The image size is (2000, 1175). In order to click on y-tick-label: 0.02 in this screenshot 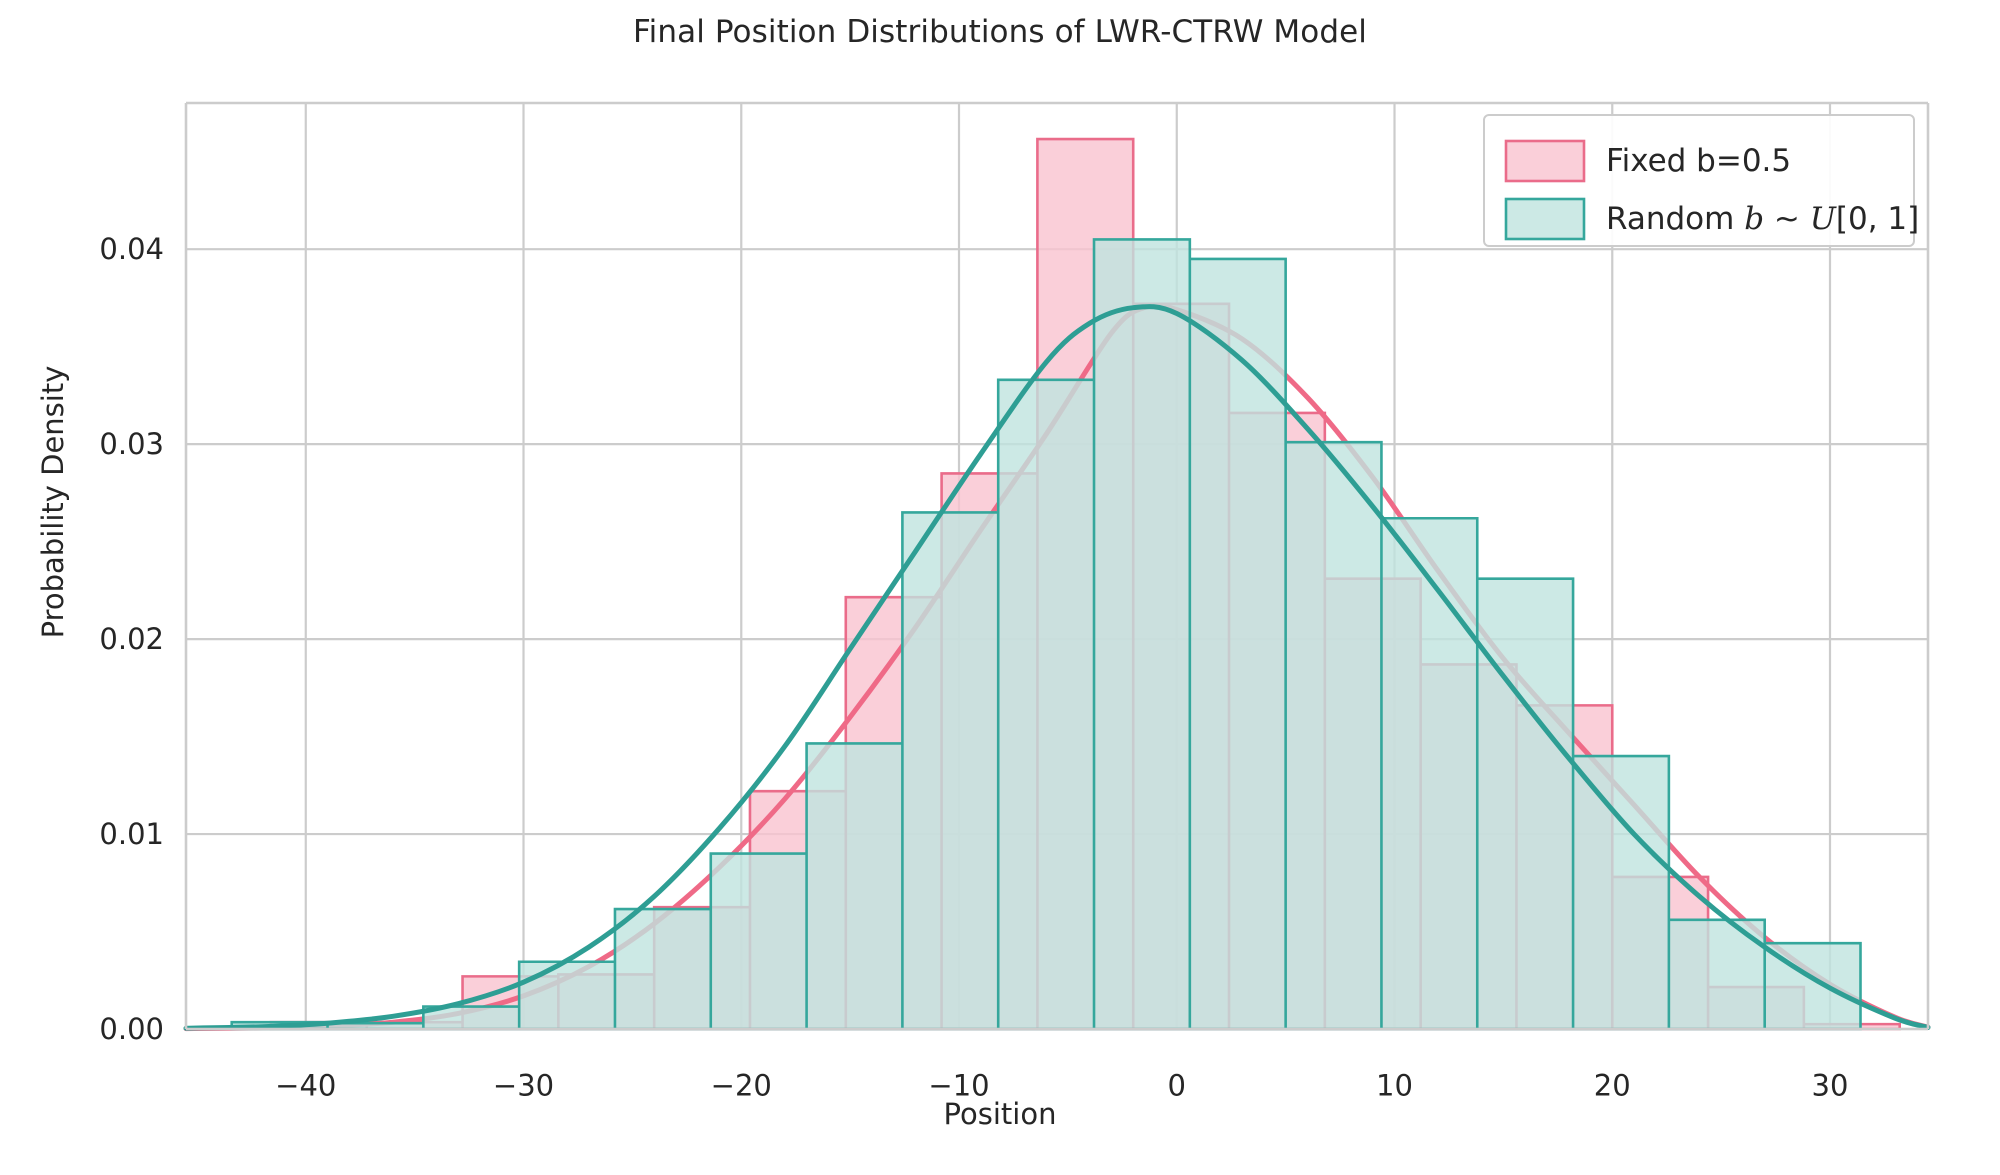, I will do `click(131, 639)`.